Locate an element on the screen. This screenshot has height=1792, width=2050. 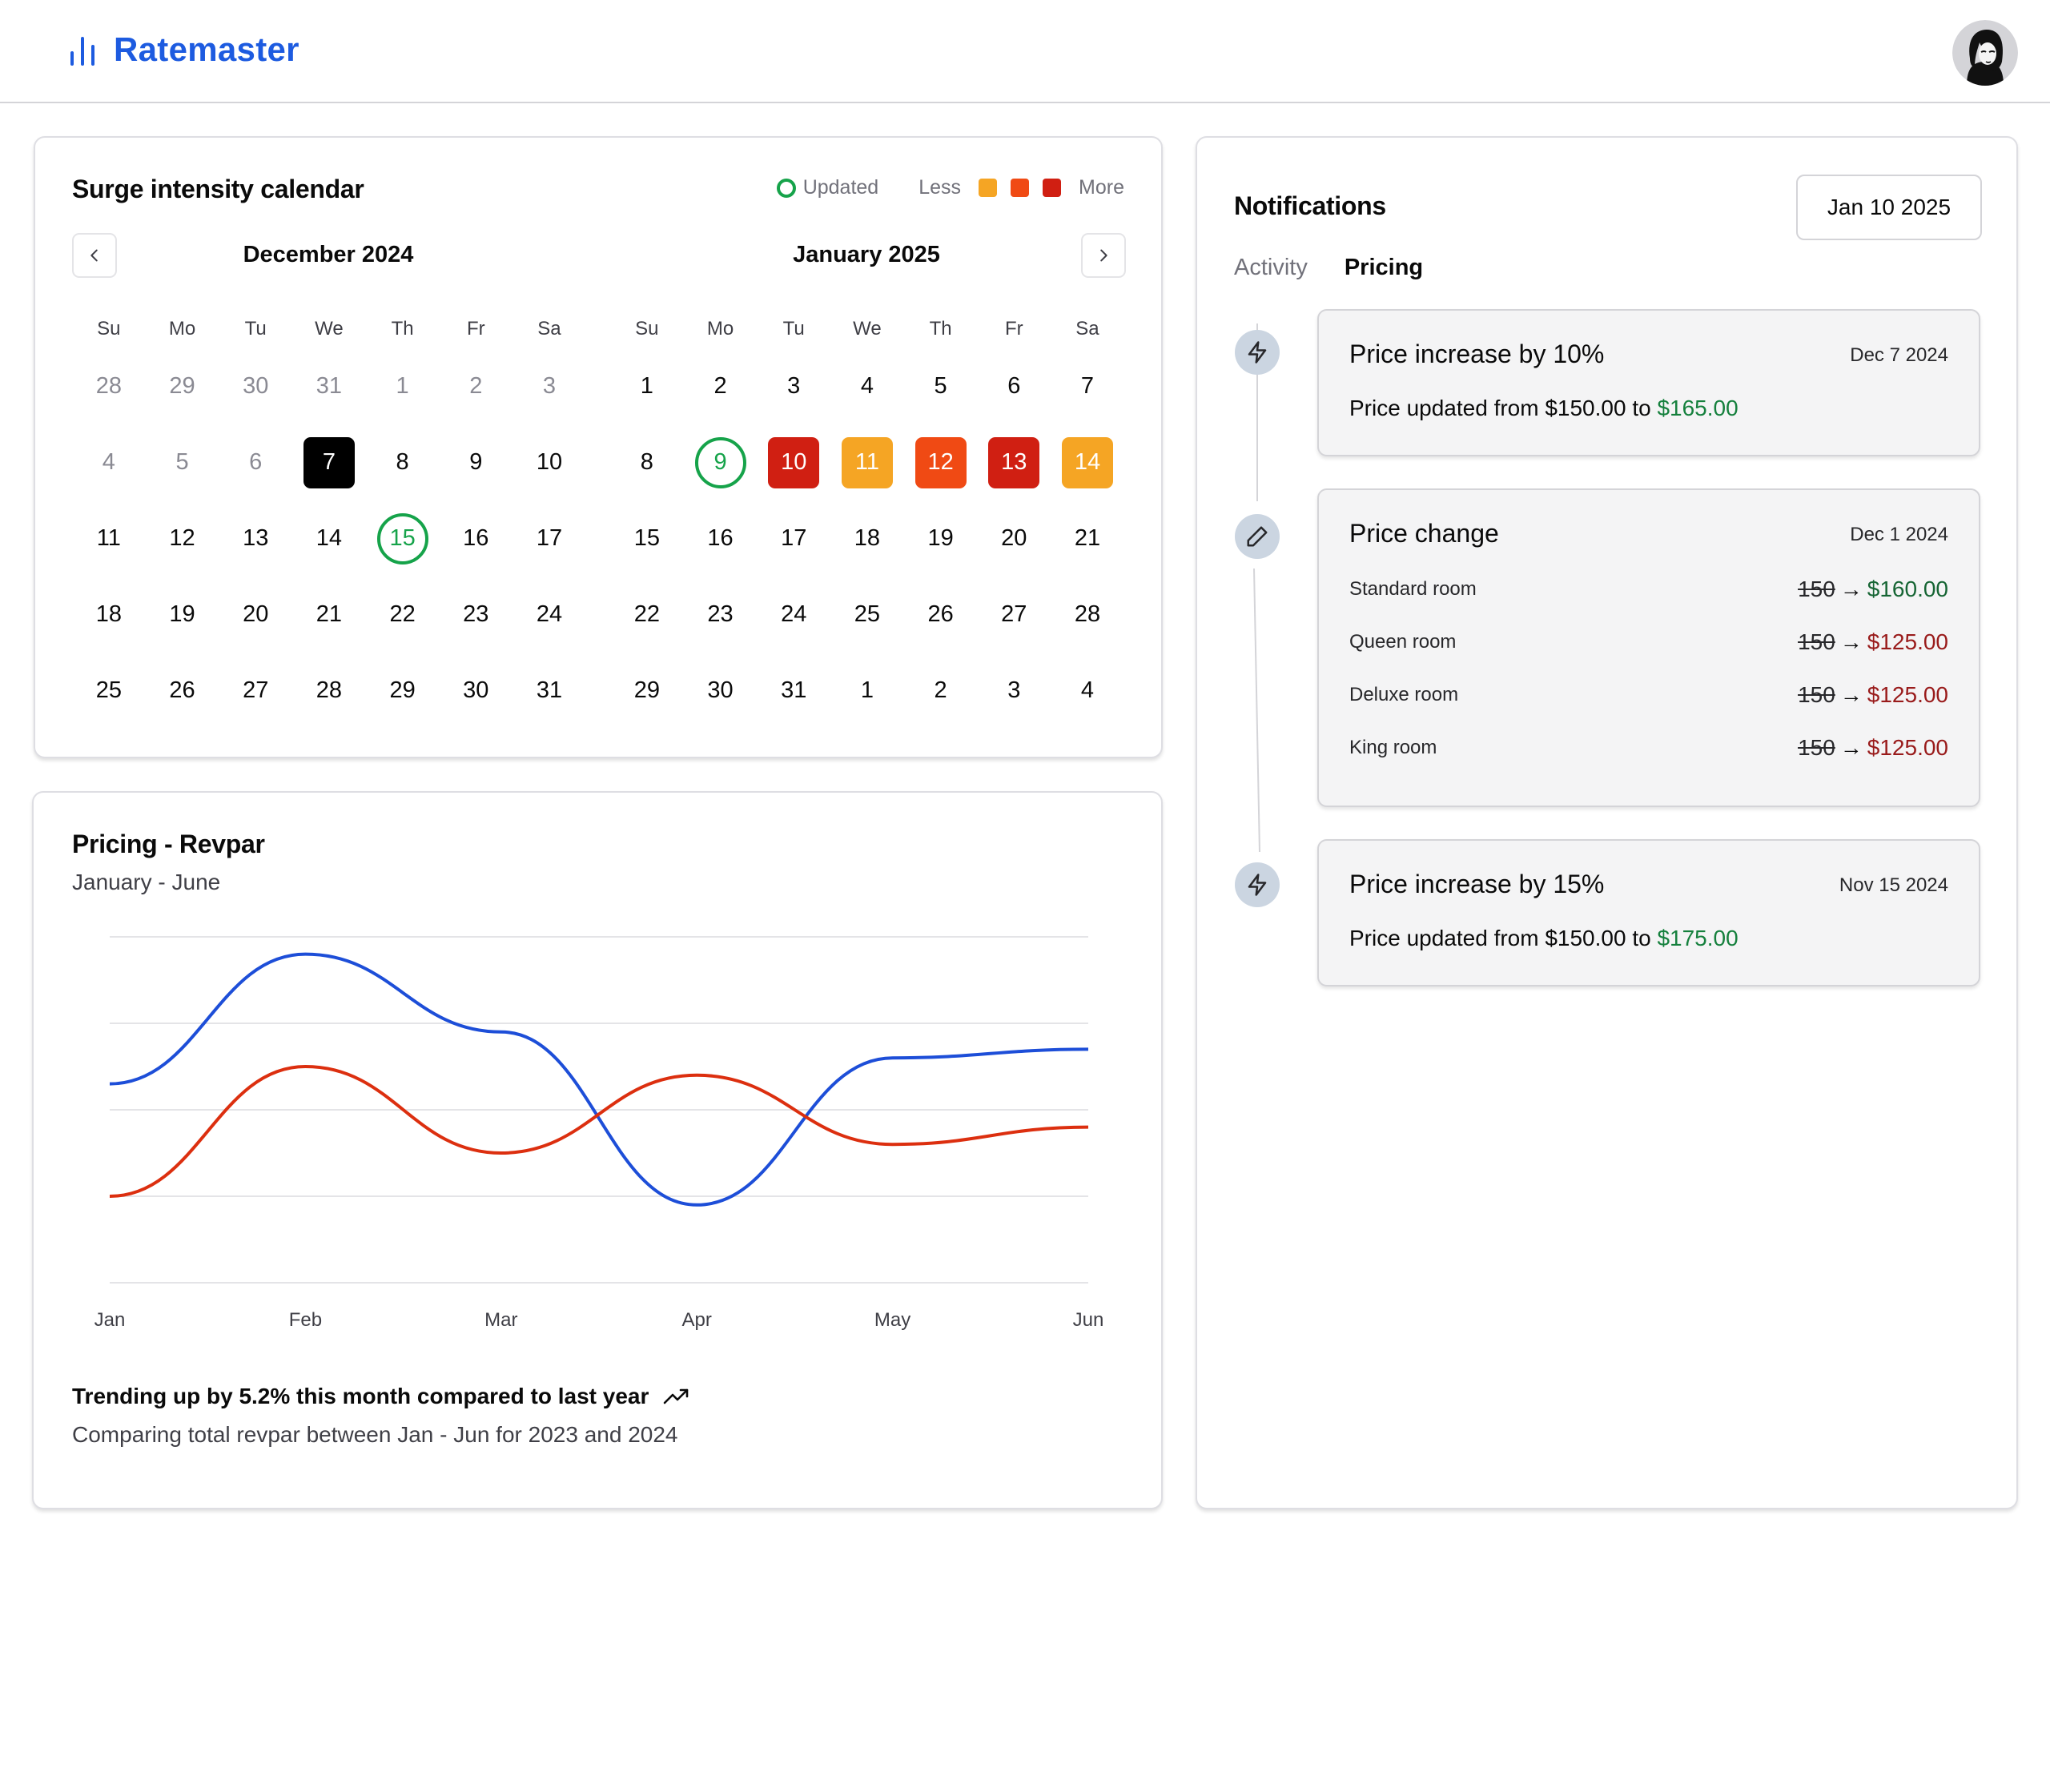
month-title: December 2024 is located at coordinates (328, 254).